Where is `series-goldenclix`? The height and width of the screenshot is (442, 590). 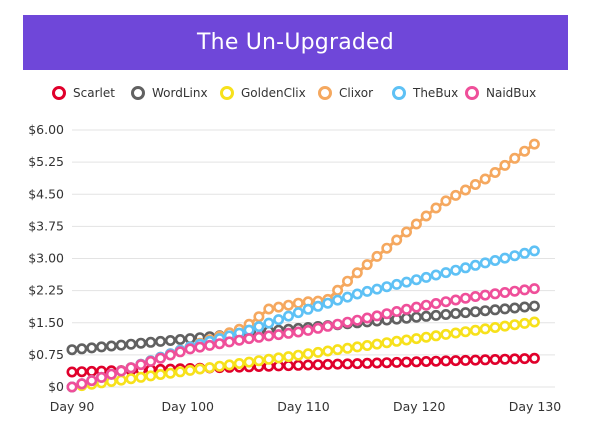
series-goldenclix is located at coordinates (303, 354).